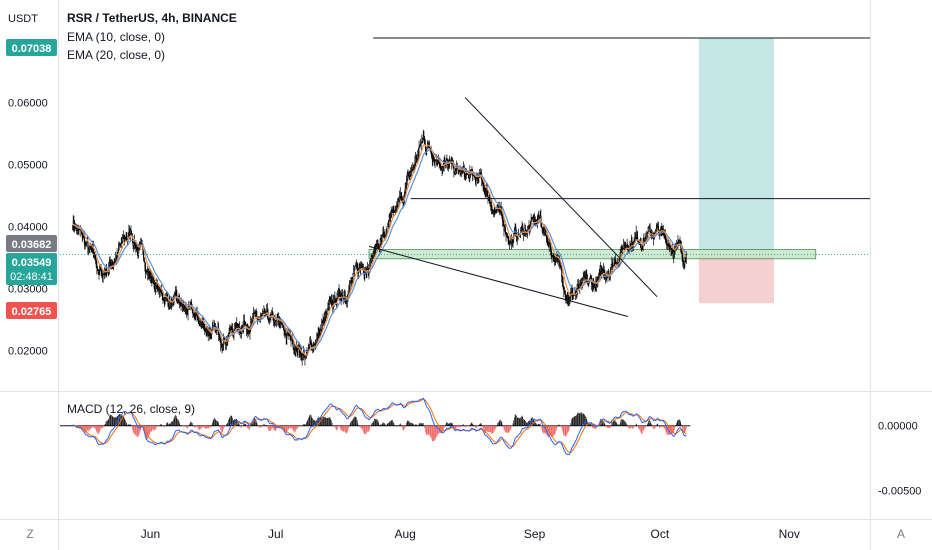 The width and height of the screenshot is (932, 550). What do you see at coordinates (31, 269) in the screenshot?
I see `last-badge-bg` at bounding box center [31, 269].